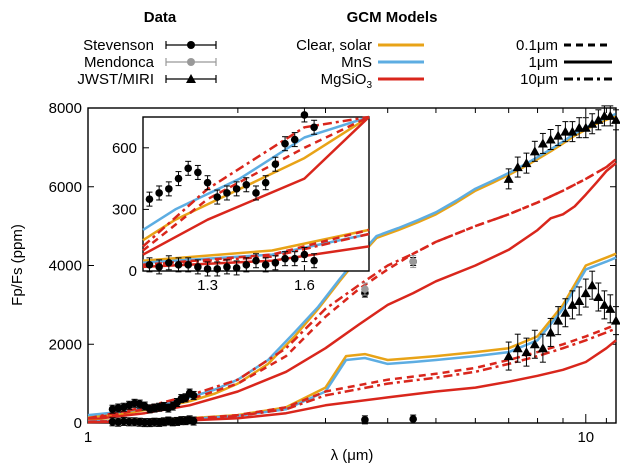 The width and height of the screenshot is (620, 471). I want to click on inset-ticks: 0 300 600 1.3 1.6, so click(213, 217).